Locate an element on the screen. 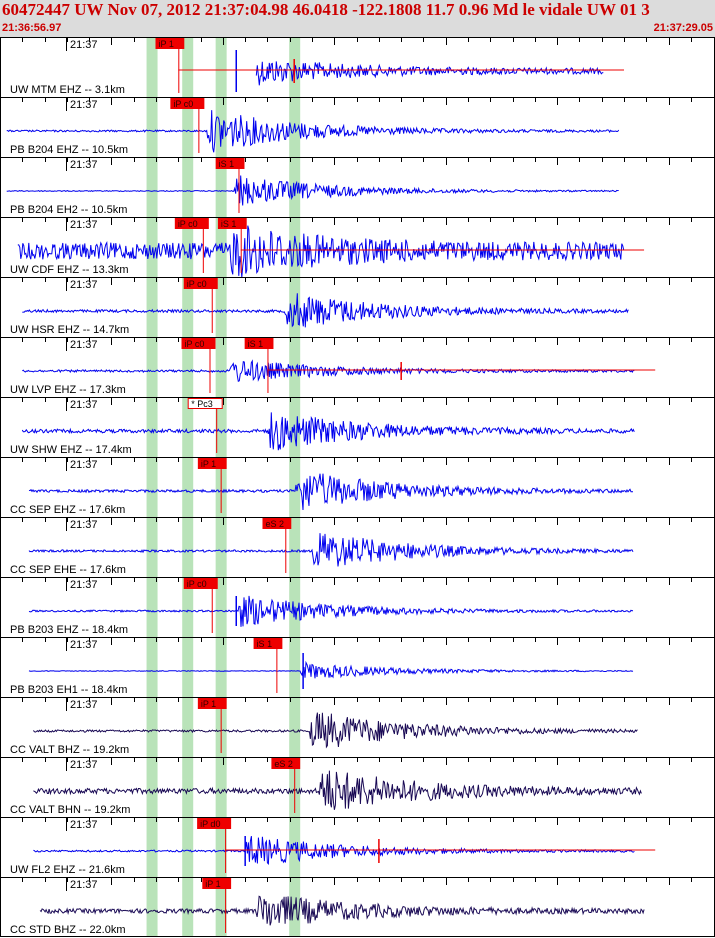 Image resolution: width=715 pixels, height=938 pixels. trace-station-label: UW MTM EHZ -- 3.1km is located at coordinates (67, 90).